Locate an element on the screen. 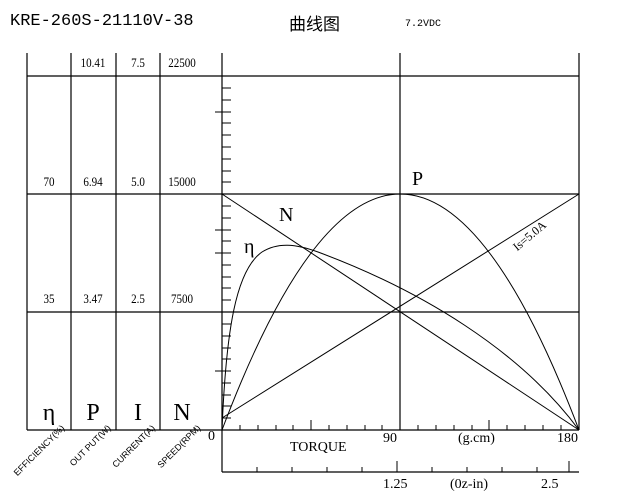  y-axis-ticks is located at coordinates (223, 253).